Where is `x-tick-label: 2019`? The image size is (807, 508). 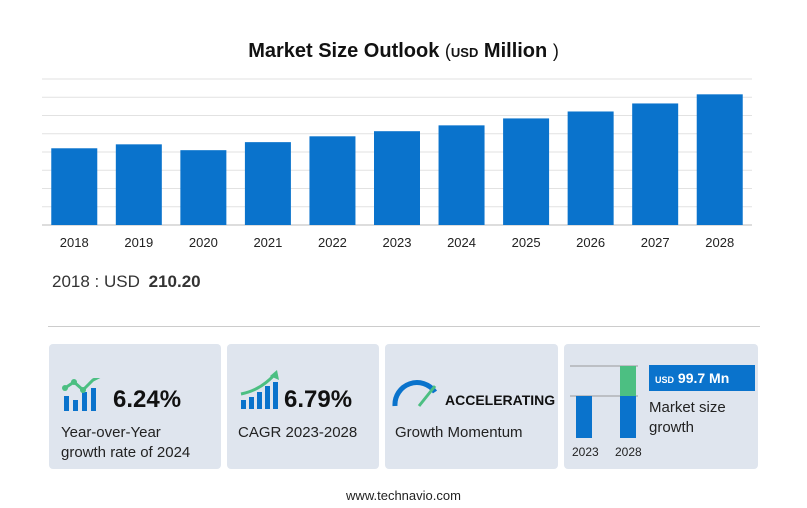 x-tick-label: 2019 is located at coordinates (138, 242).